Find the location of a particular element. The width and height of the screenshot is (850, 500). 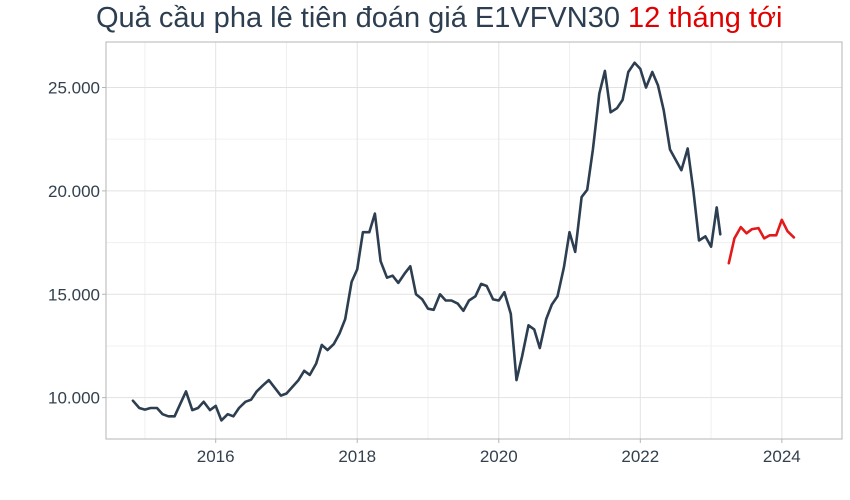

chart-title-main: Quả cầu pha lê tiên đoán giá E1VFVN30 is located at coordinates (358, 18).